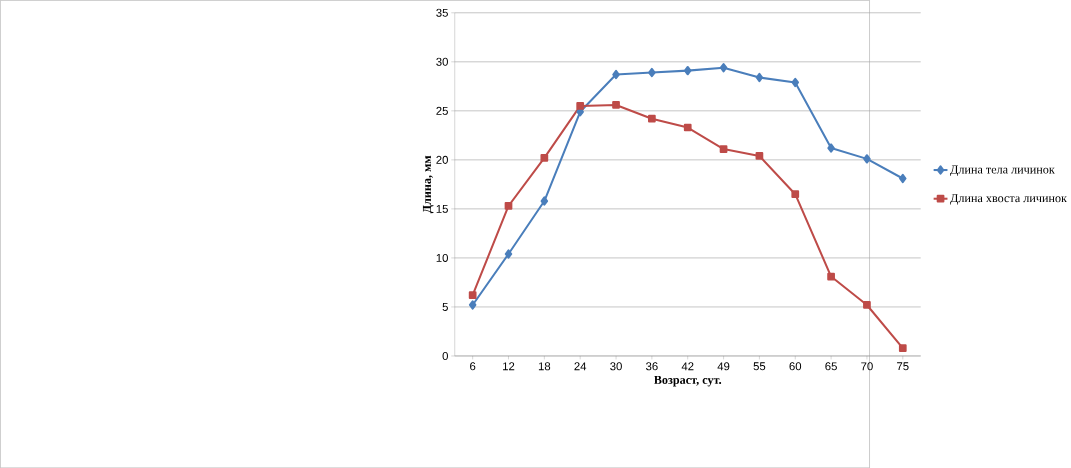  I want to click on legend-label: Длина тела личинок, so click(1002, 170).